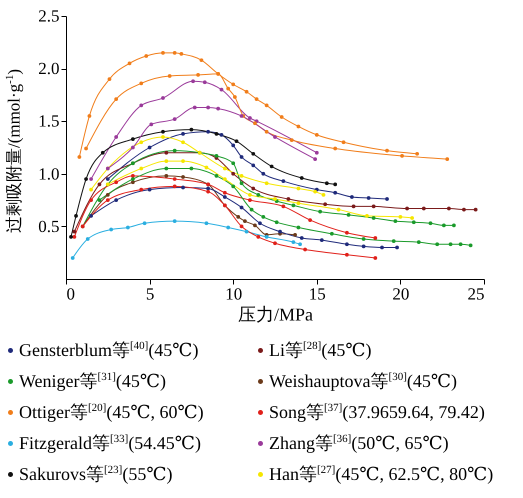  Describe the element at coordinates (150, 294) in the screenshot. I see `x-tick-label: 5` at that location.